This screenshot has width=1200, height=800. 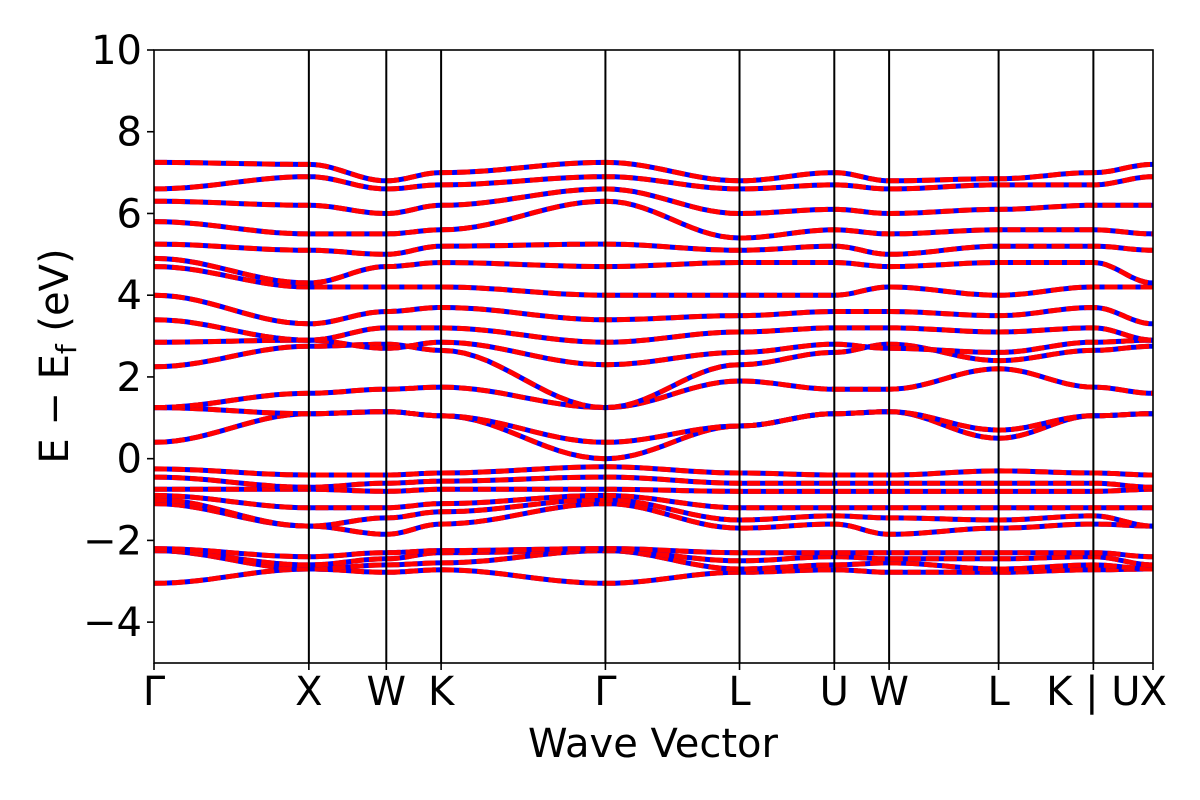 What do you see at coordinates (129, 214) in the screenshot?
I see `y-tick-label: 6` at bounding box center [129, 214].